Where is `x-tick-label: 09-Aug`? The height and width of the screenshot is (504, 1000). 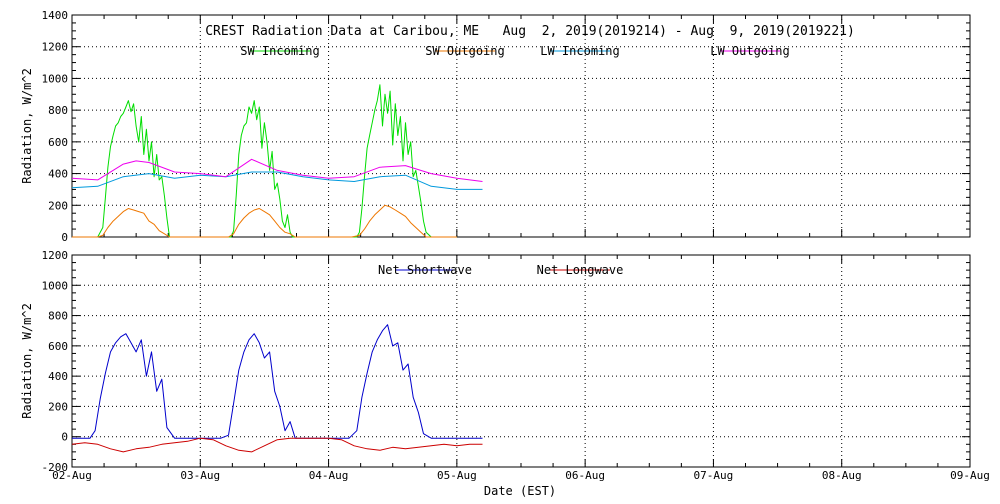 x-tick-label: 09-Aug is located at coordinates (970, 475).